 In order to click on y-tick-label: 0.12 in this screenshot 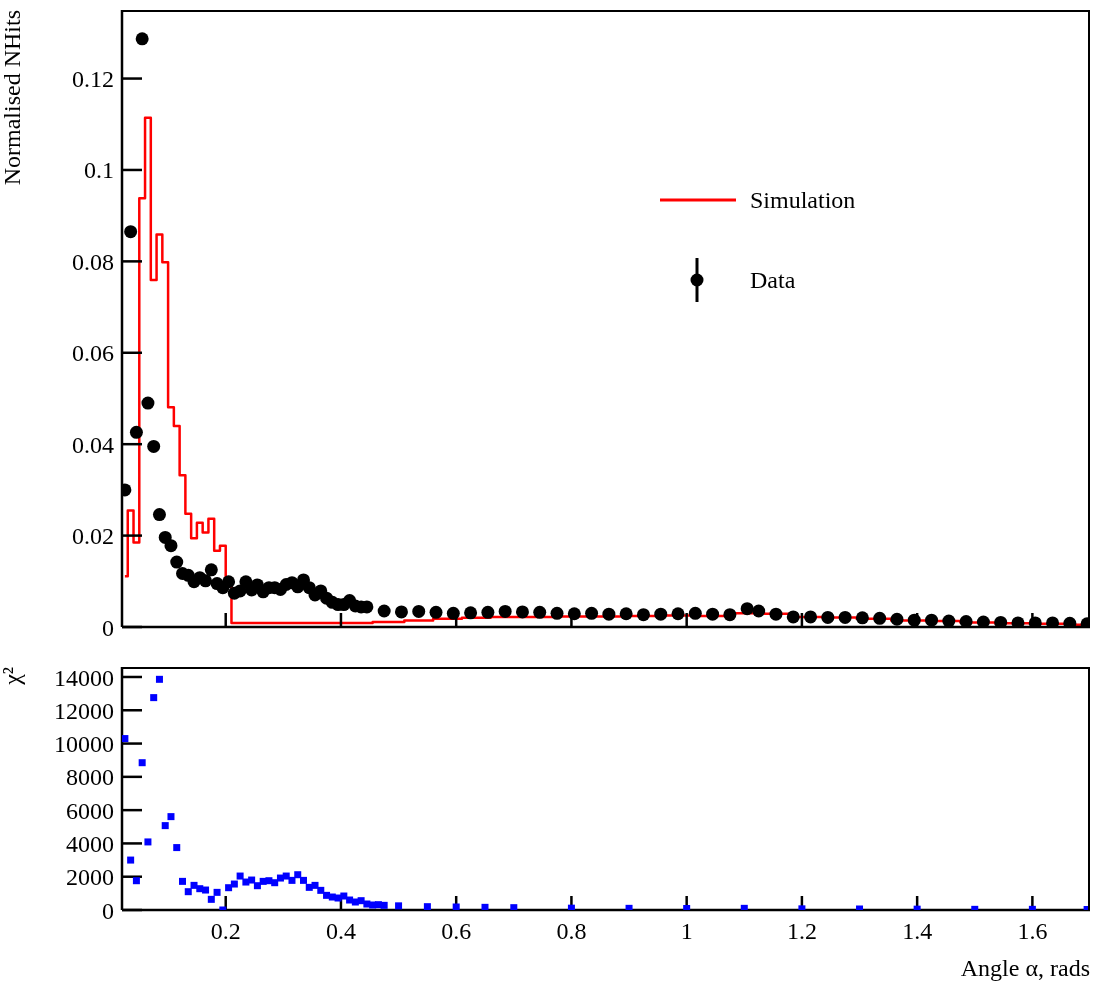, I will do `click(93, 79)`.